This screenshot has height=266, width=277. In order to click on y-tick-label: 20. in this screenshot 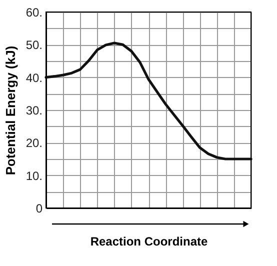, I will do `click(34, 143)`.